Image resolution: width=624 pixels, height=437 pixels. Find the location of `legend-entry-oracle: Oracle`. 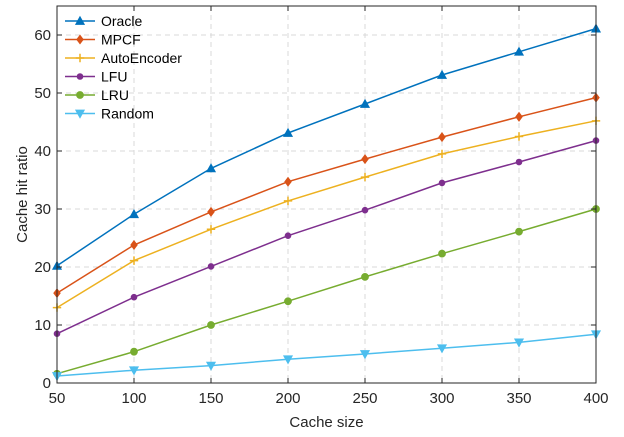

legend-entry-oracle: Oracle is located at coordinates (103, 21).